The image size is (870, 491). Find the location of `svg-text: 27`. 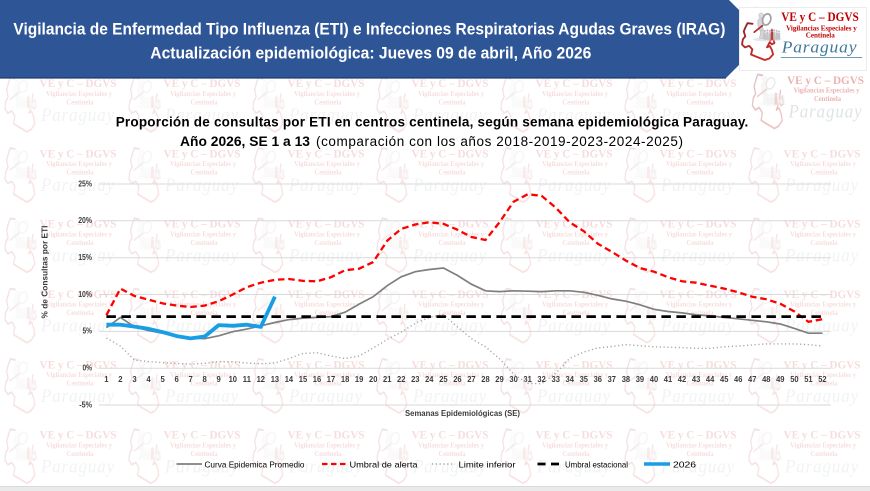

svg-text: 27 is located at coordinates (471, 379).